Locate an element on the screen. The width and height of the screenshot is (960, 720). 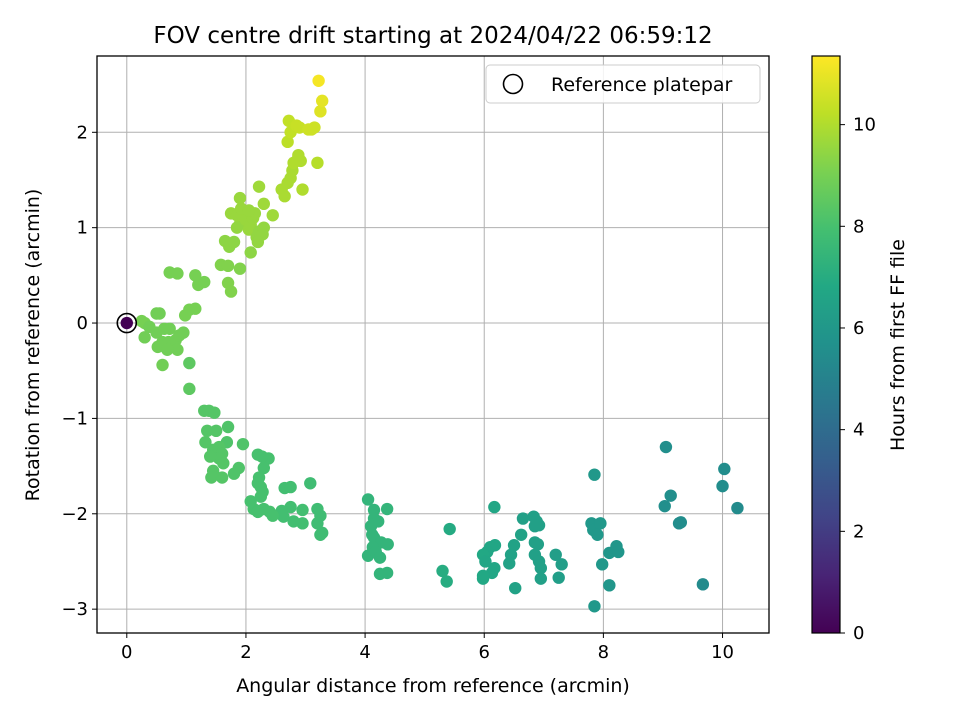
legend-marker-reference is located at coordinates (513, 84).